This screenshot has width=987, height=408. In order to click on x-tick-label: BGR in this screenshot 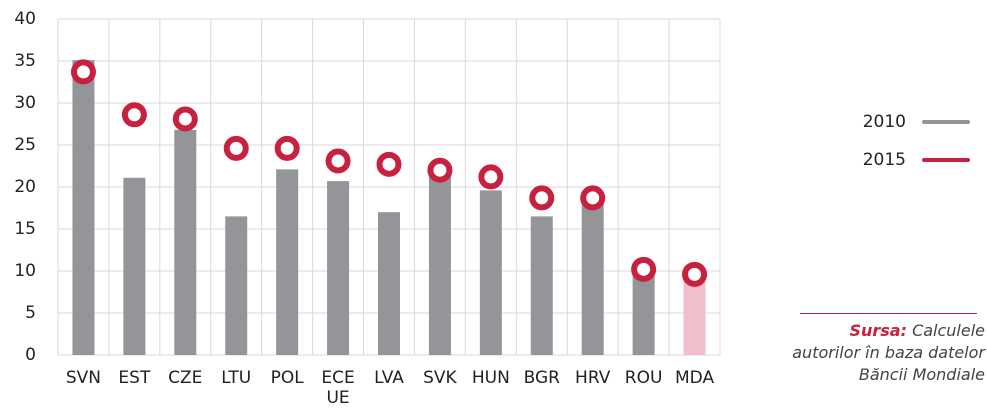, I will do `click(541, 378)`.